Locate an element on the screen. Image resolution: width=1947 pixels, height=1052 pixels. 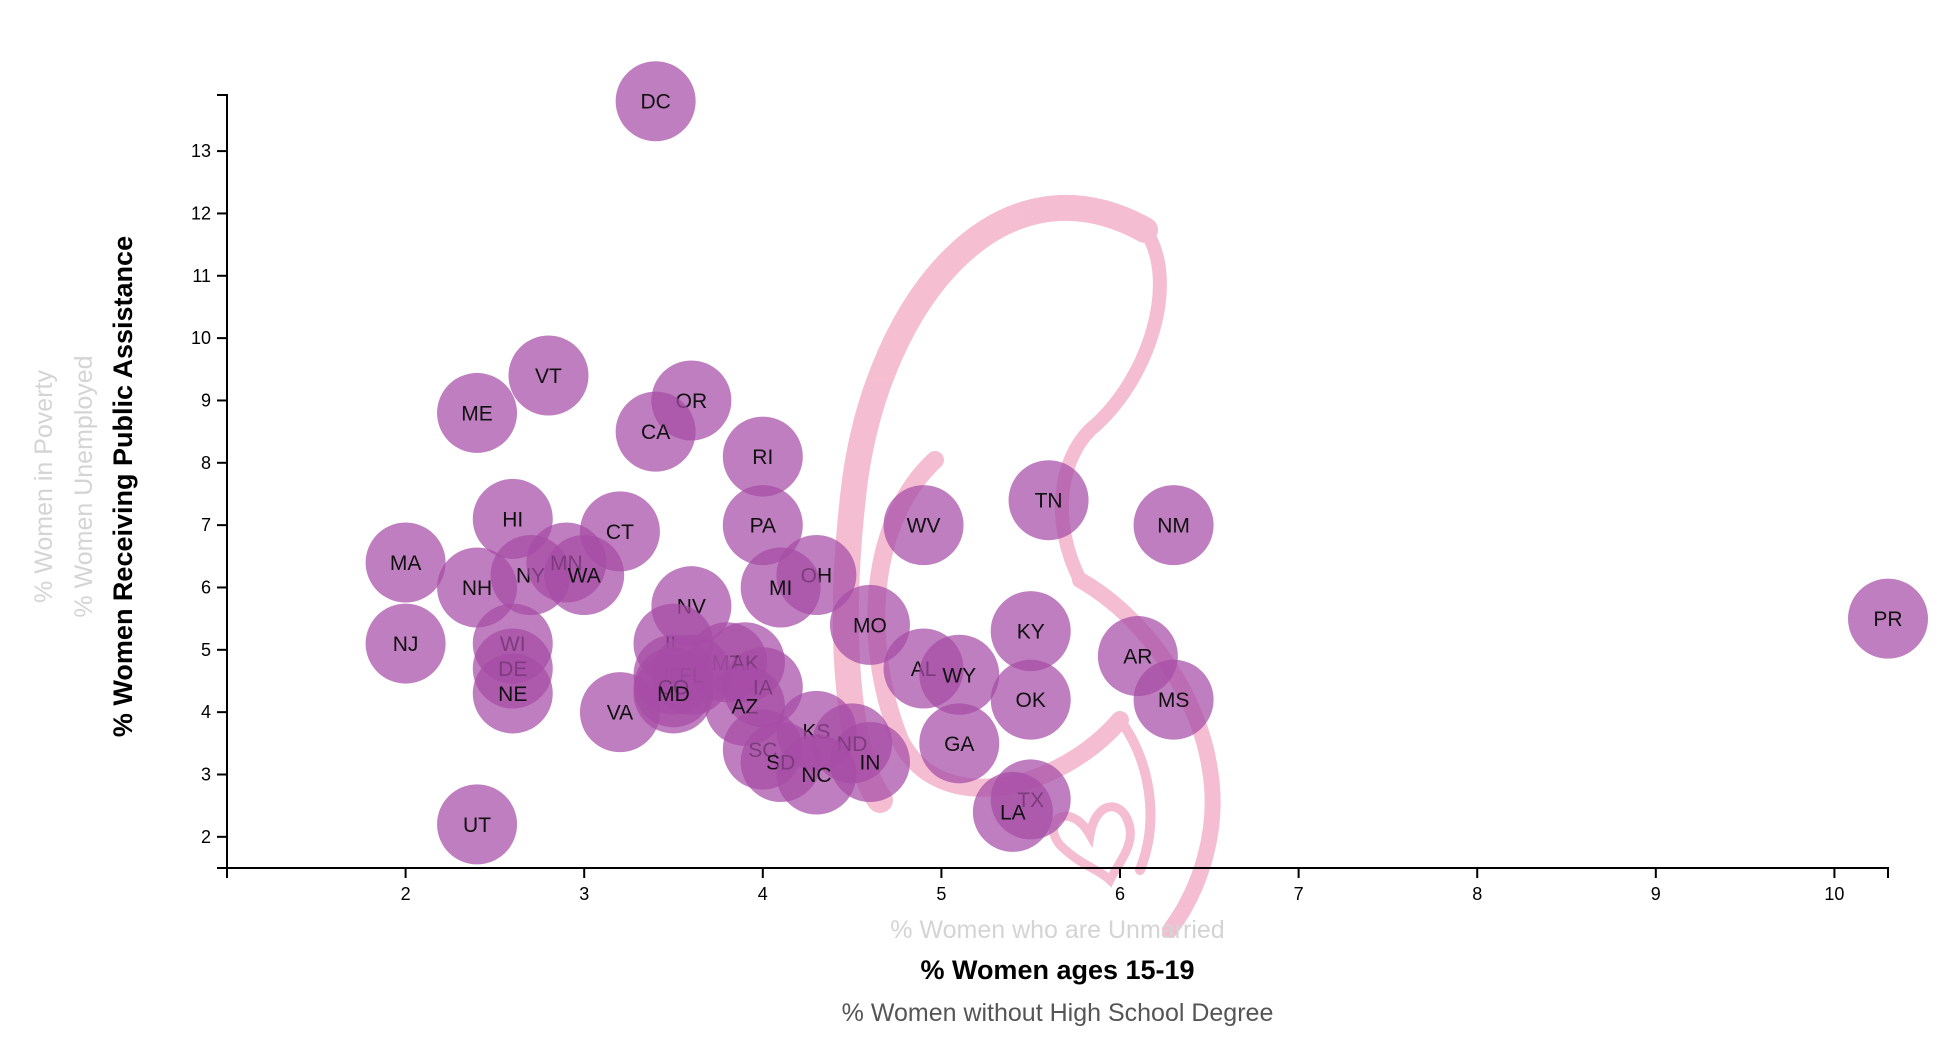
data-point-nc: NC is located at coordinates (816, 774).